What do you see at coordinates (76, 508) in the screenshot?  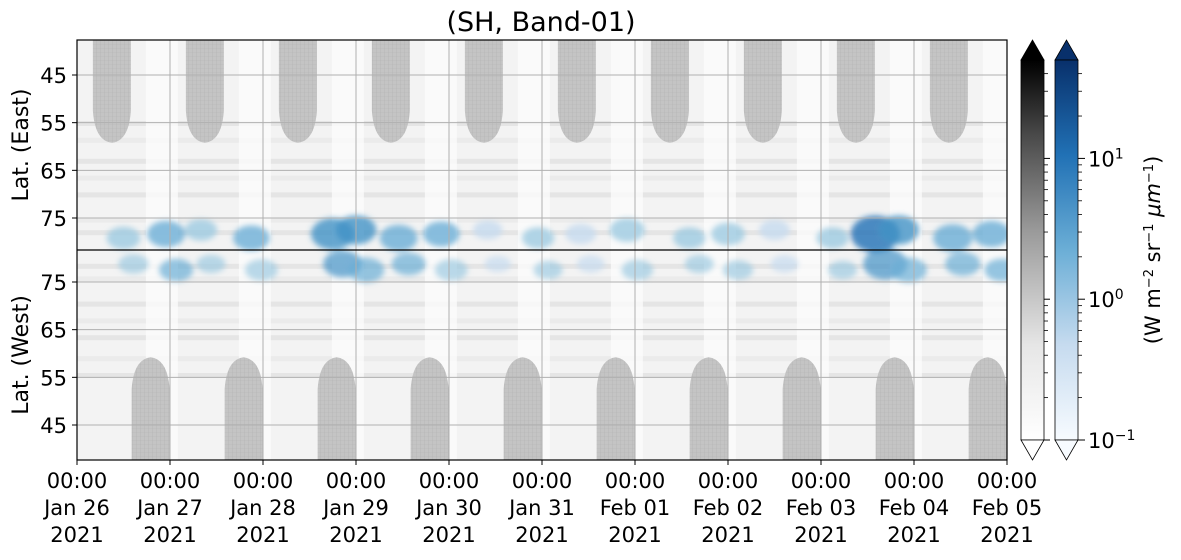 I see `x-tick-date: Jan 26` at bounding box center [76, 508].